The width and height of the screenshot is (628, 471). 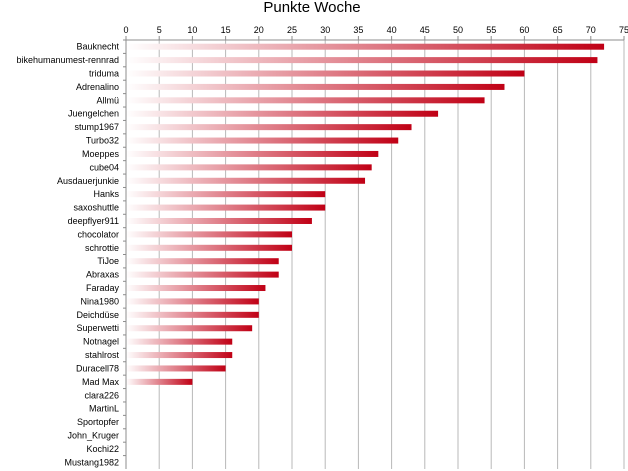 I want to click on category-label: chocolator, so click(x=98, y=234).